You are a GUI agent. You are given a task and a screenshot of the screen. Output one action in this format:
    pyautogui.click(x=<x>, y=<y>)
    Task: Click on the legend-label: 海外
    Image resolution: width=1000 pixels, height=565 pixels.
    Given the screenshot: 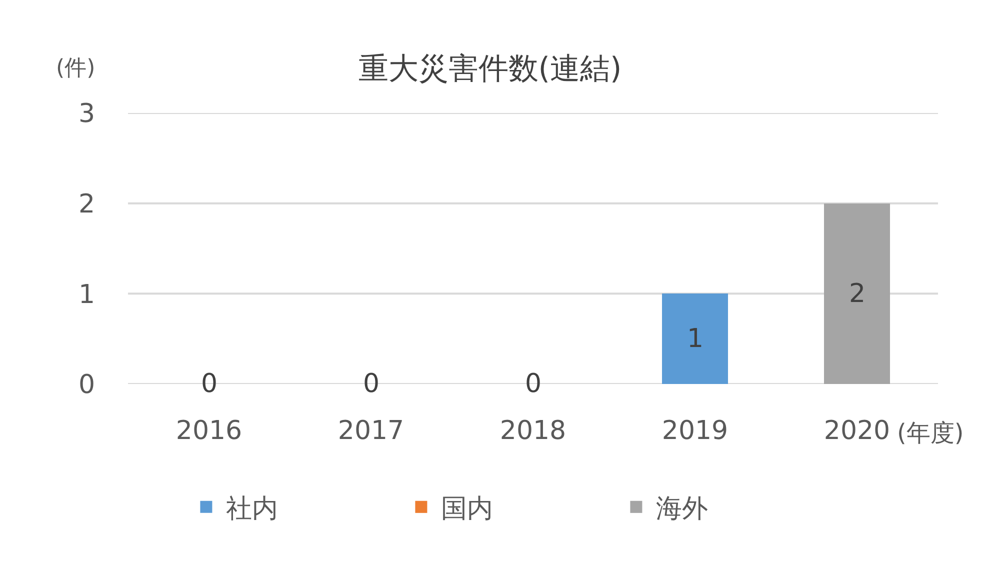 What is the action you would take?
    pyautogui.click(x=682, y=509)
    